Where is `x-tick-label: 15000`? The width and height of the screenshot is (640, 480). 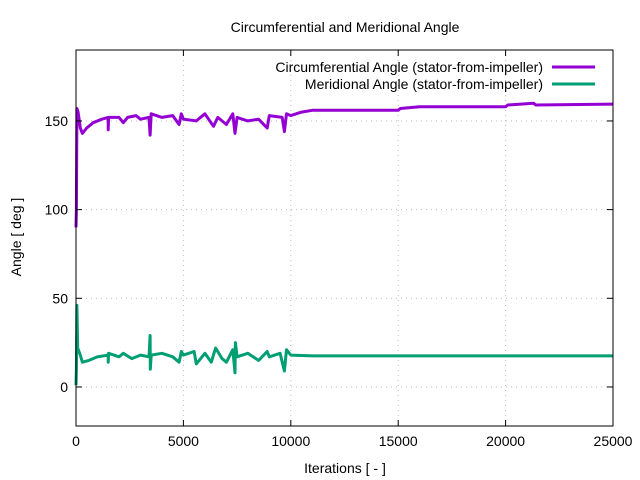 x-tick-label: 15000 is located at coordinates (398, 441).